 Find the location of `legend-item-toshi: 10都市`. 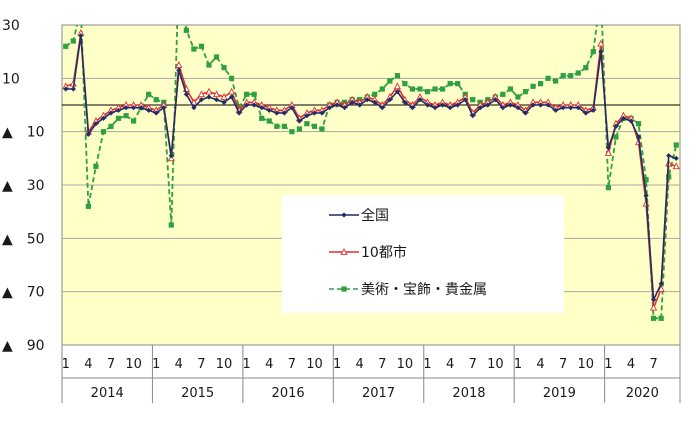

legend-item-toshi: 10都市 is located at coordinates (368, 252).